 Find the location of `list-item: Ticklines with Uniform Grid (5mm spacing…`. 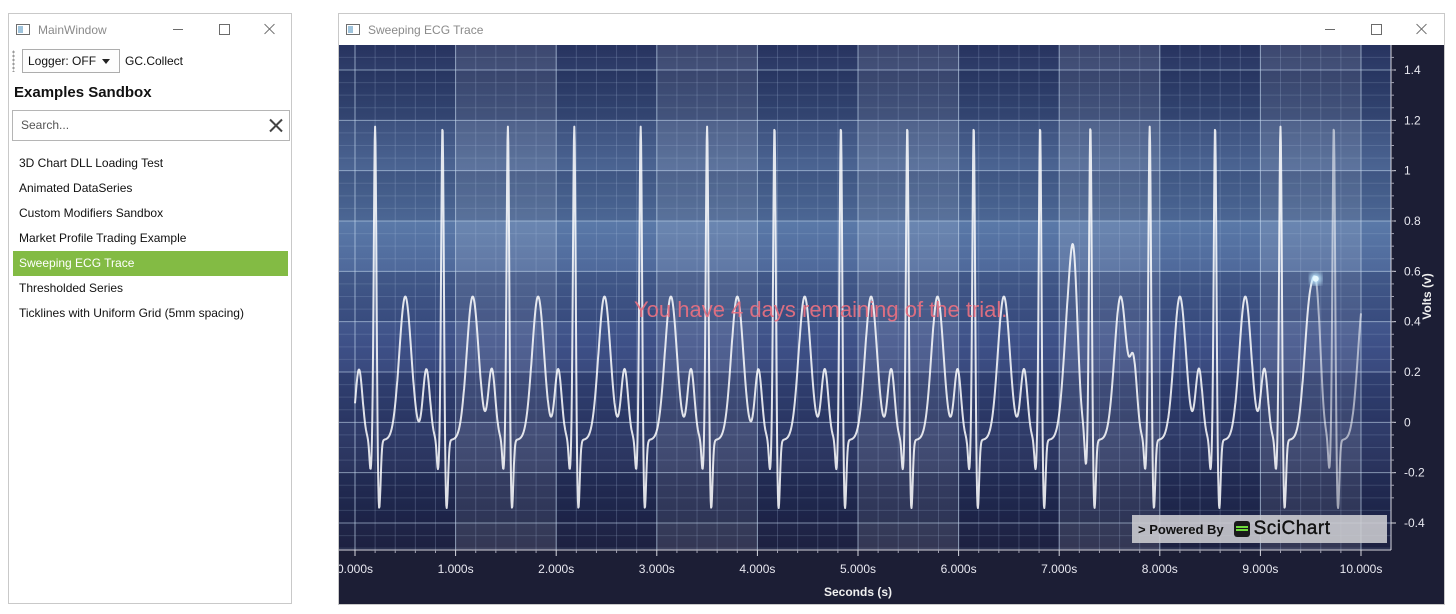

list-item: Ticklines with Uniform Grid (5mm spacing… is located at coordinates (131, 313).